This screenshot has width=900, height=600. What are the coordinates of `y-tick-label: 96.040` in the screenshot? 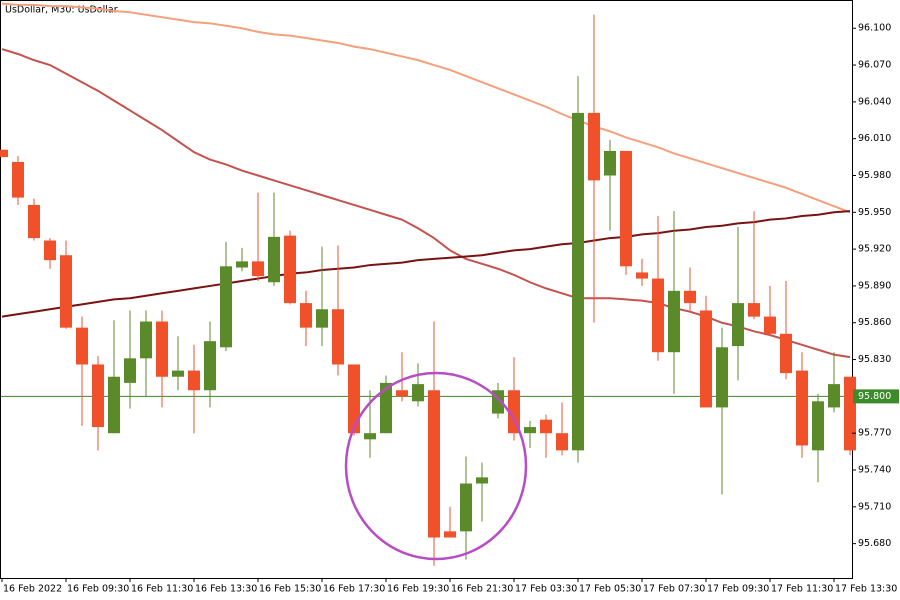 It's located at (874, 101).